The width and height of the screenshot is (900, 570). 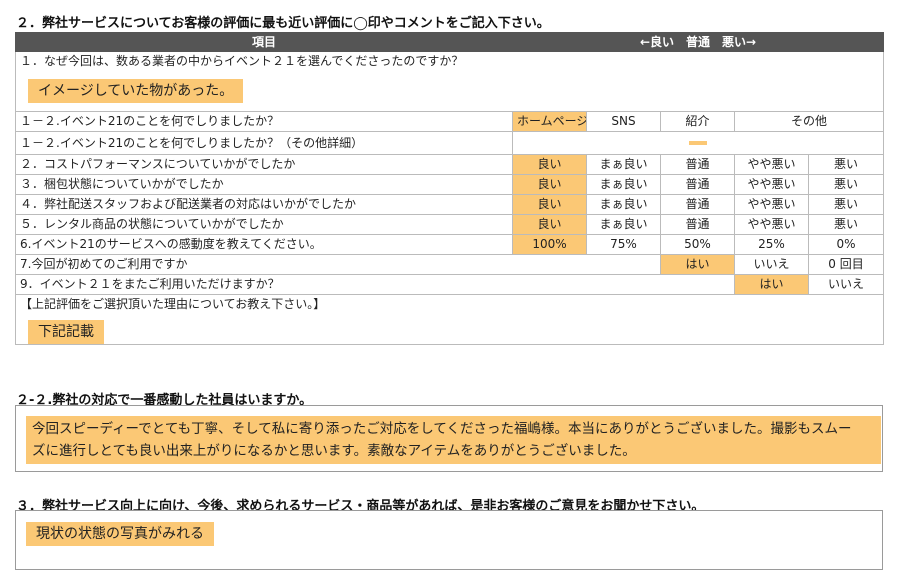 What do you see at coordinates (846, 224) in the screenshot?
I see `q5-option-bad: 悪い` at bounding box center [846, 224].